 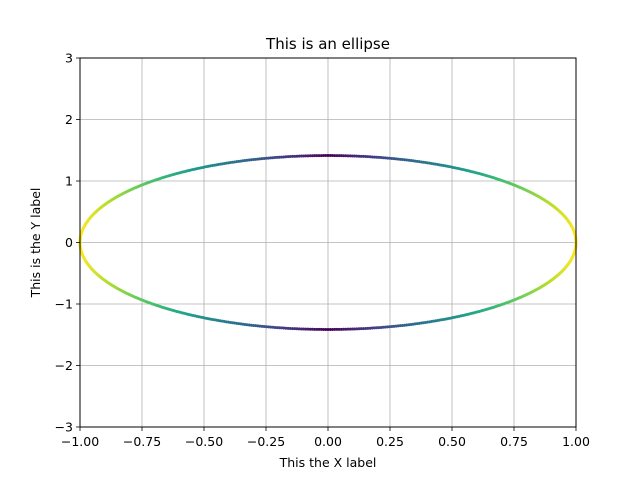 I want to click on x-tick-label: 1.00, so click(x=576, y=441).